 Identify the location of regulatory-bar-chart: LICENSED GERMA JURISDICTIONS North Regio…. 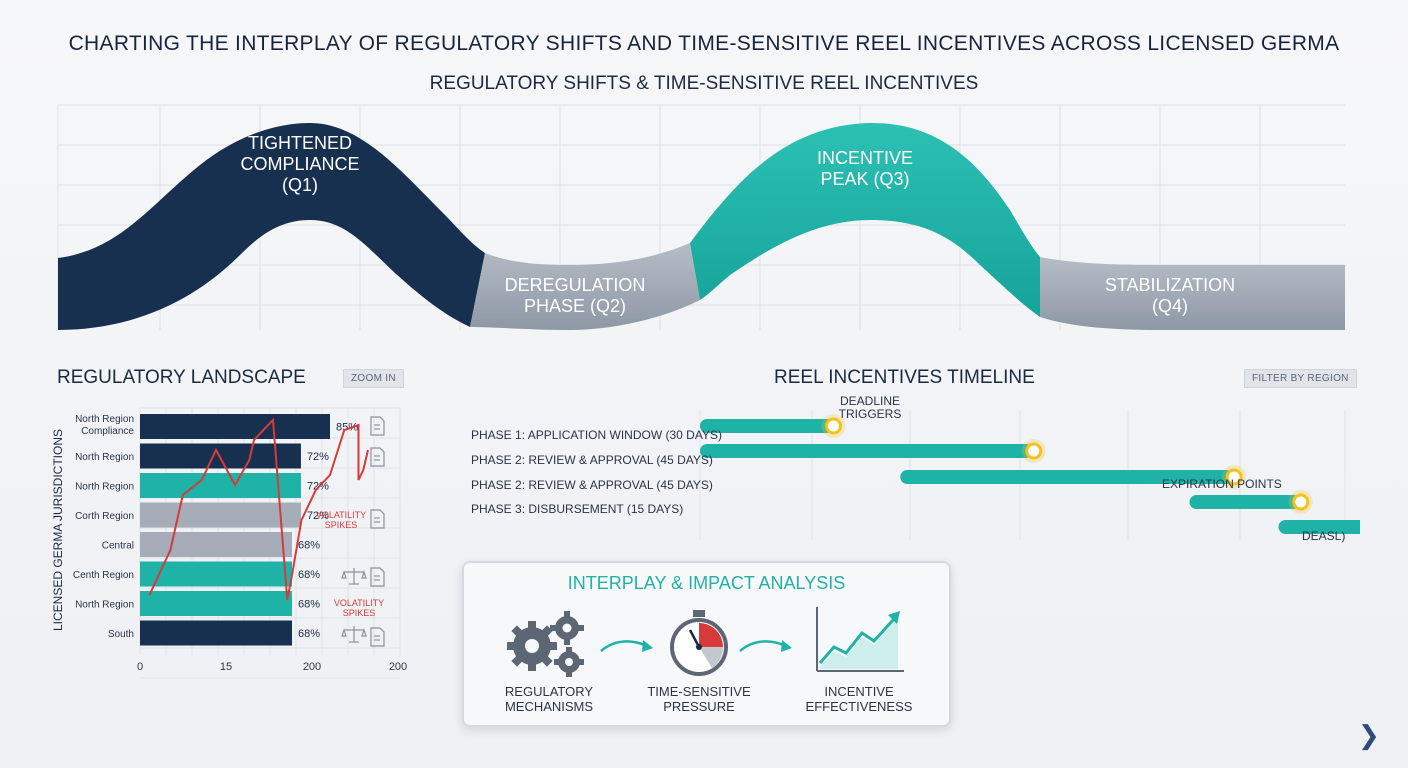
(229, 543).